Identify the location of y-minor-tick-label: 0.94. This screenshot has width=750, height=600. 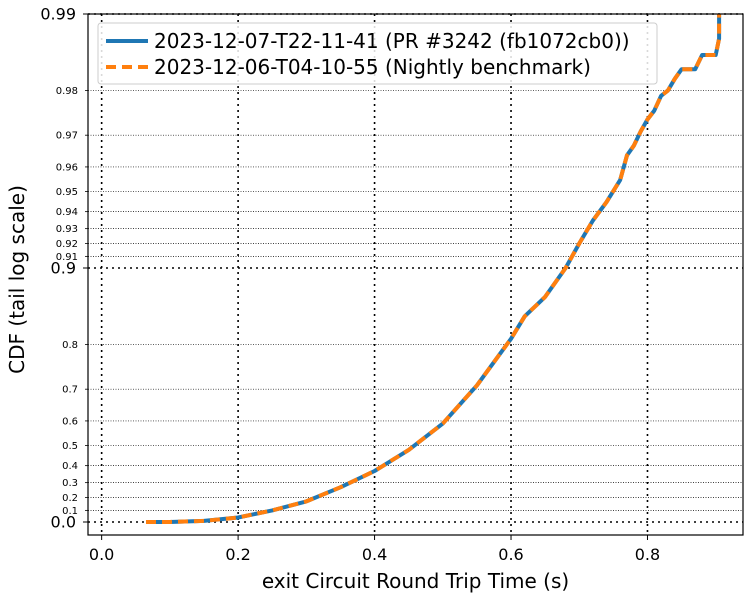
(67, 212).